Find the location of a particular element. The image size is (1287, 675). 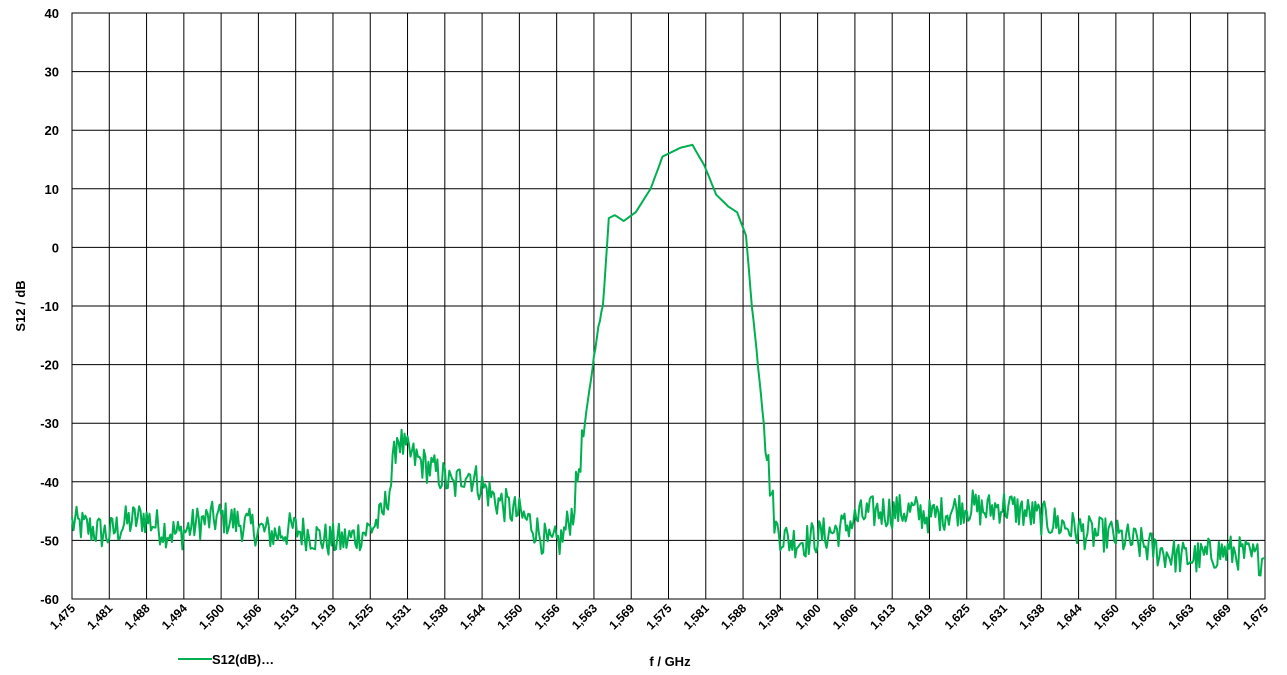

x-tick-label: 1,625 is located at coordinates (957, 616).